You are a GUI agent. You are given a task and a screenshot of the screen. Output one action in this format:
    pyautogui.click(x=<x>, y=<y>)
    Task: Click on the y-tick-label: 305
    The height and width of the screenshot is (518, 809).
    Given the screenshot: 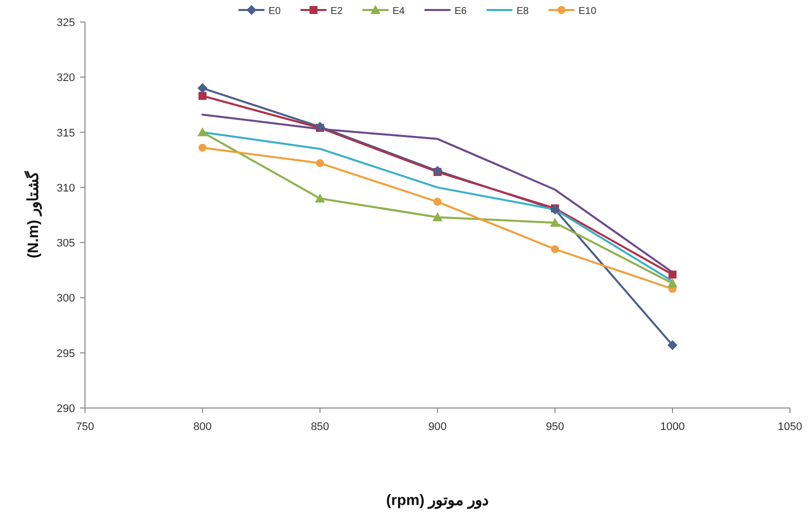 What is the action you would take?
    pyautogui.click(x=65, y=244)
    